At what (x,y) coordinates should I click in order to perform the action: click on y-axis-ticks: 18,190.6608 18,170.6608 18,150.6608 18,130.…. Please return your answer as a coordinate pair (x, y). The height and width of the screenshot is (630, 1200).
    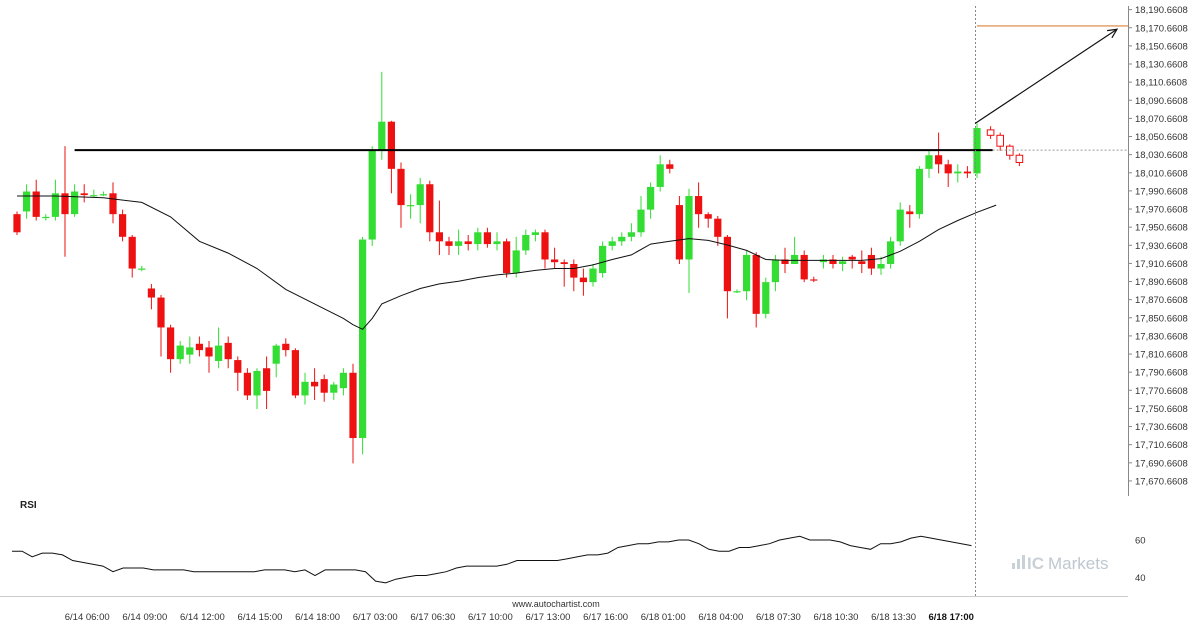
    Looking at the image, I should click on (1158, 246).